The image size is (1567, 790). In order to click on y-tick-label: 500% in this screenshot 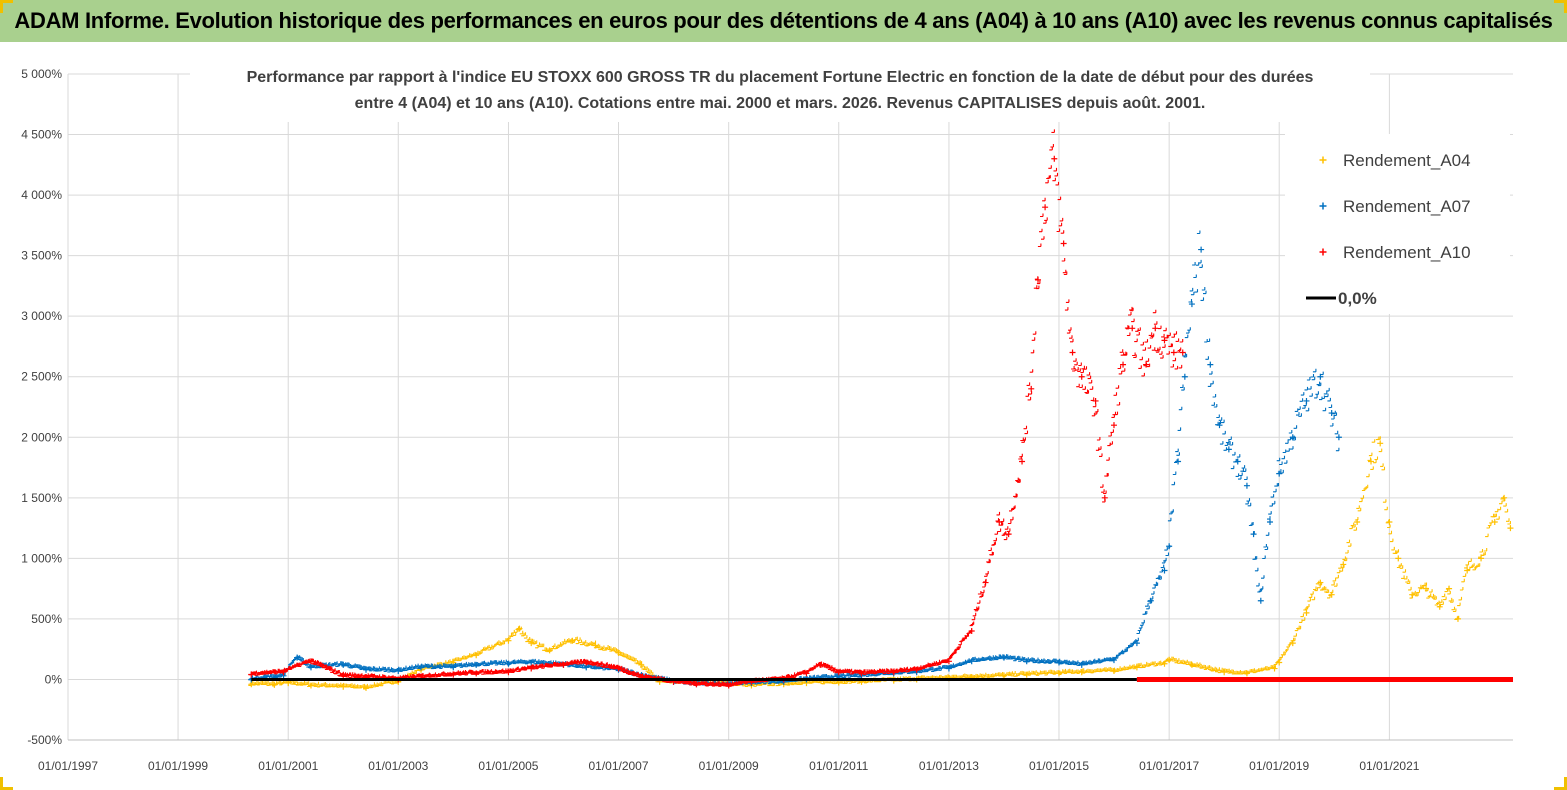, I will do `click(46, 619)`.